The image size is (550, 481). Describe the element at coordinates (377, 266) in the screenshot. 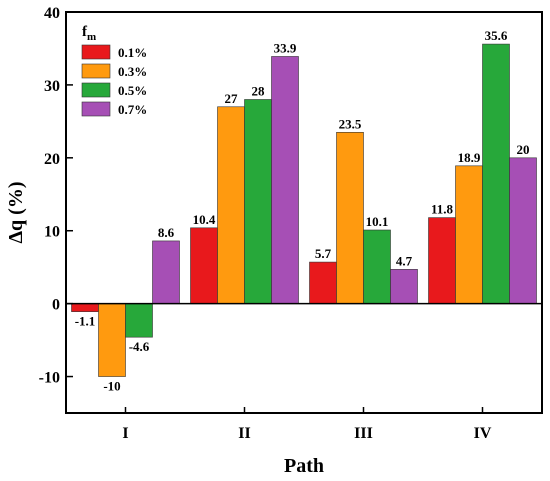

I see `bar-III-0.5%` at that location.